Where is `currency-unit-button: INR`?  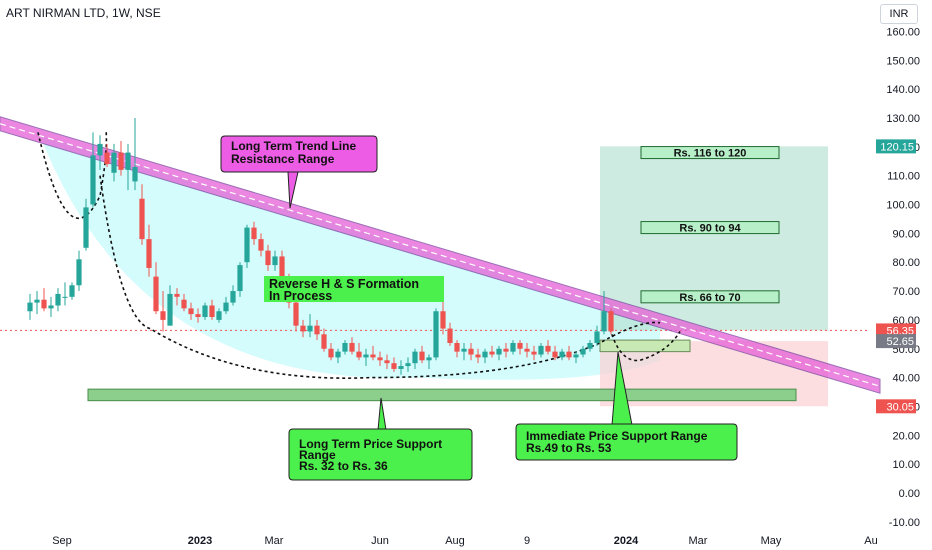 currency-unit-button: INR is located at coordinates (899, 14).